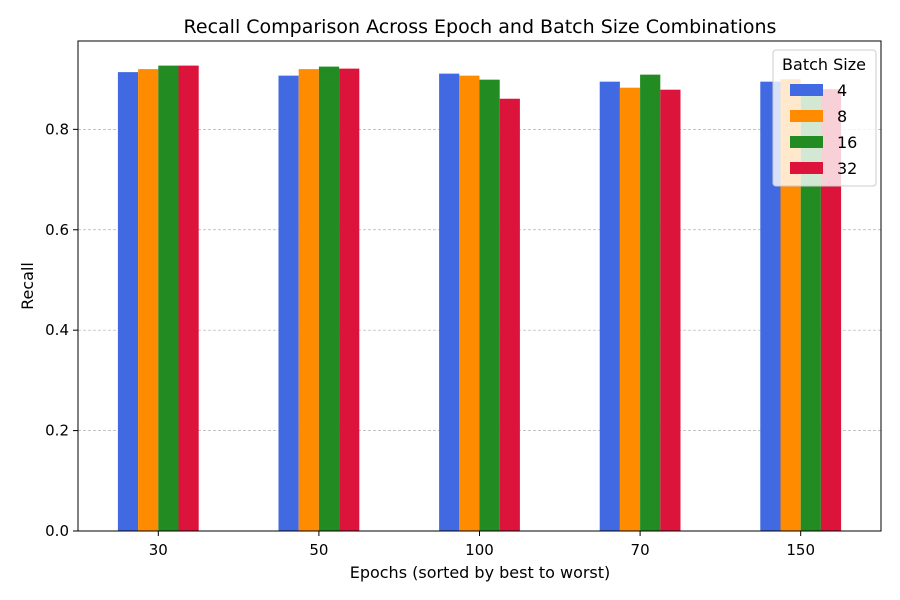 The height and width of the screenshot is (600, 900). I want to click on legend-label-4: 4, so click(842, 90).